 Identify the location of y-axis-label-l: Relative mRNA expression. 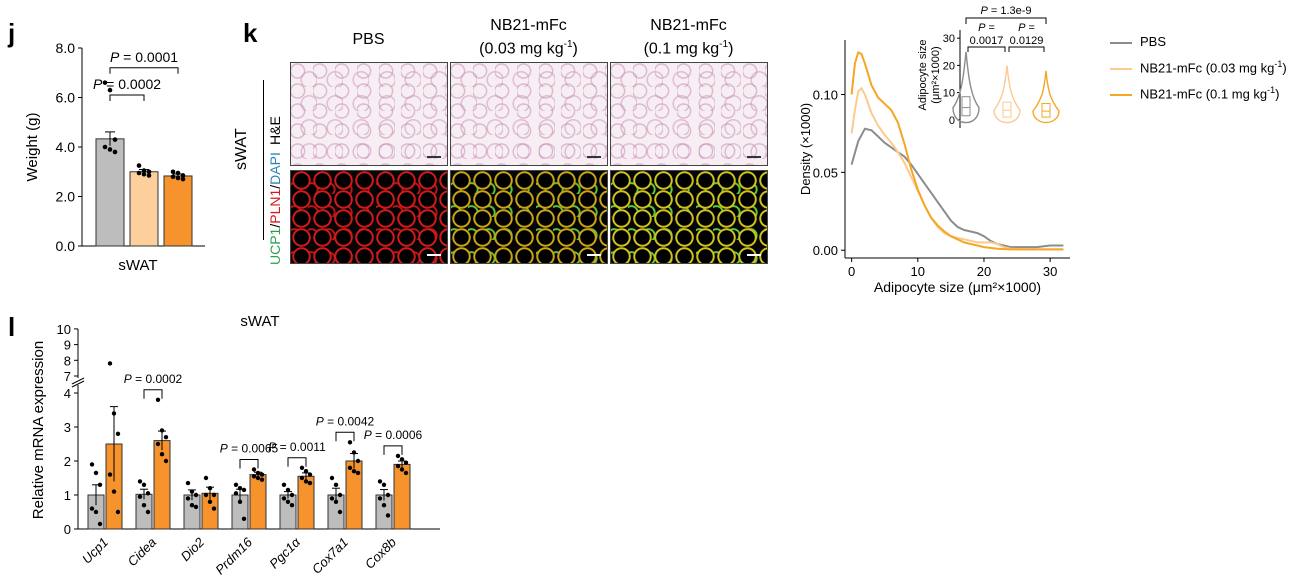
(38, 430).